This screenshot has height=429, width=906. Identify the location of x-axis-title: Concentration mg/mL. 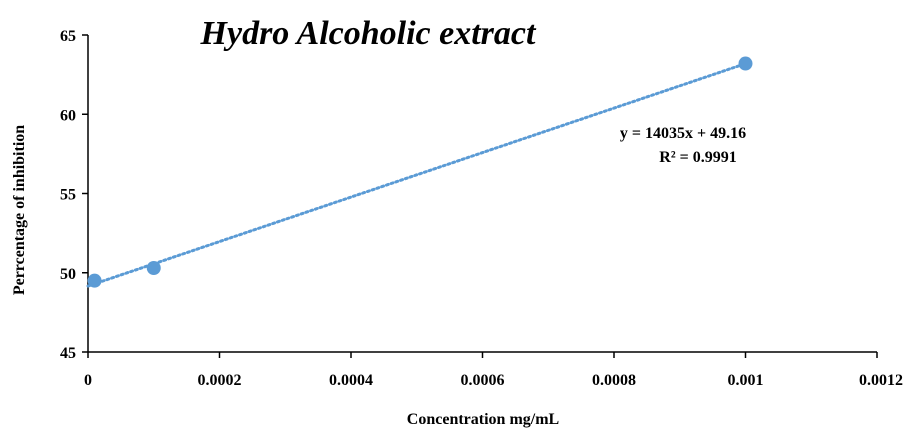
(483, 419).